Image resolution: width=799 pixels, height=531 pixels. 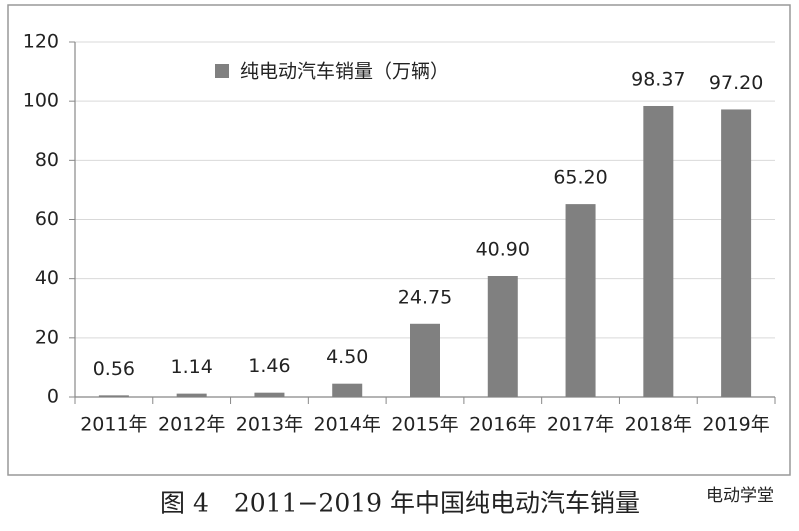 What do you see at coordinates (269, 425) in the screenshot?
I see `x-tick-label: 2013年` at bounding box center [269, 425].